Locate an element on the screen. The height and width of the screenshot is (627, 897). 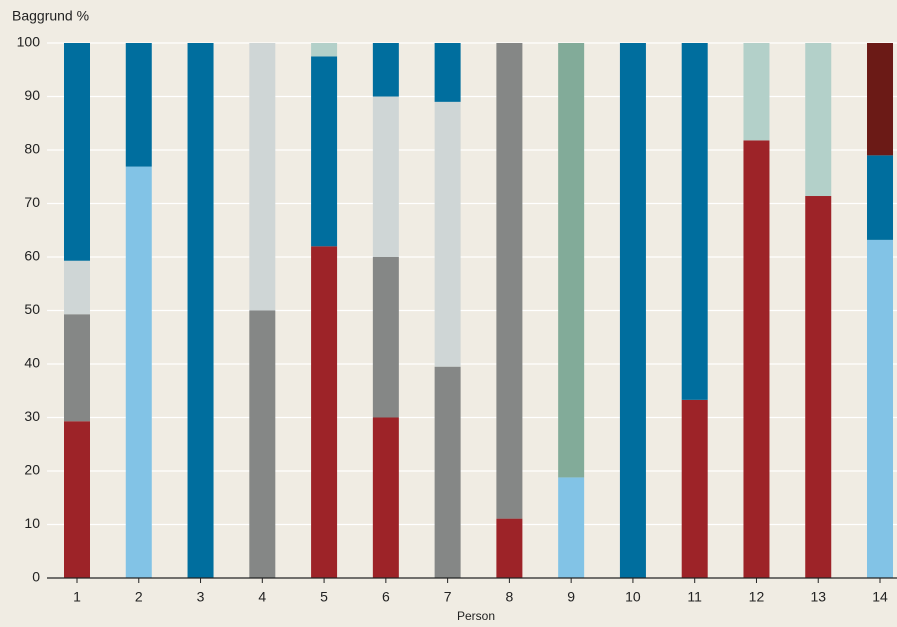
y-tick-label: 60 is located at coordinates (32, 256).